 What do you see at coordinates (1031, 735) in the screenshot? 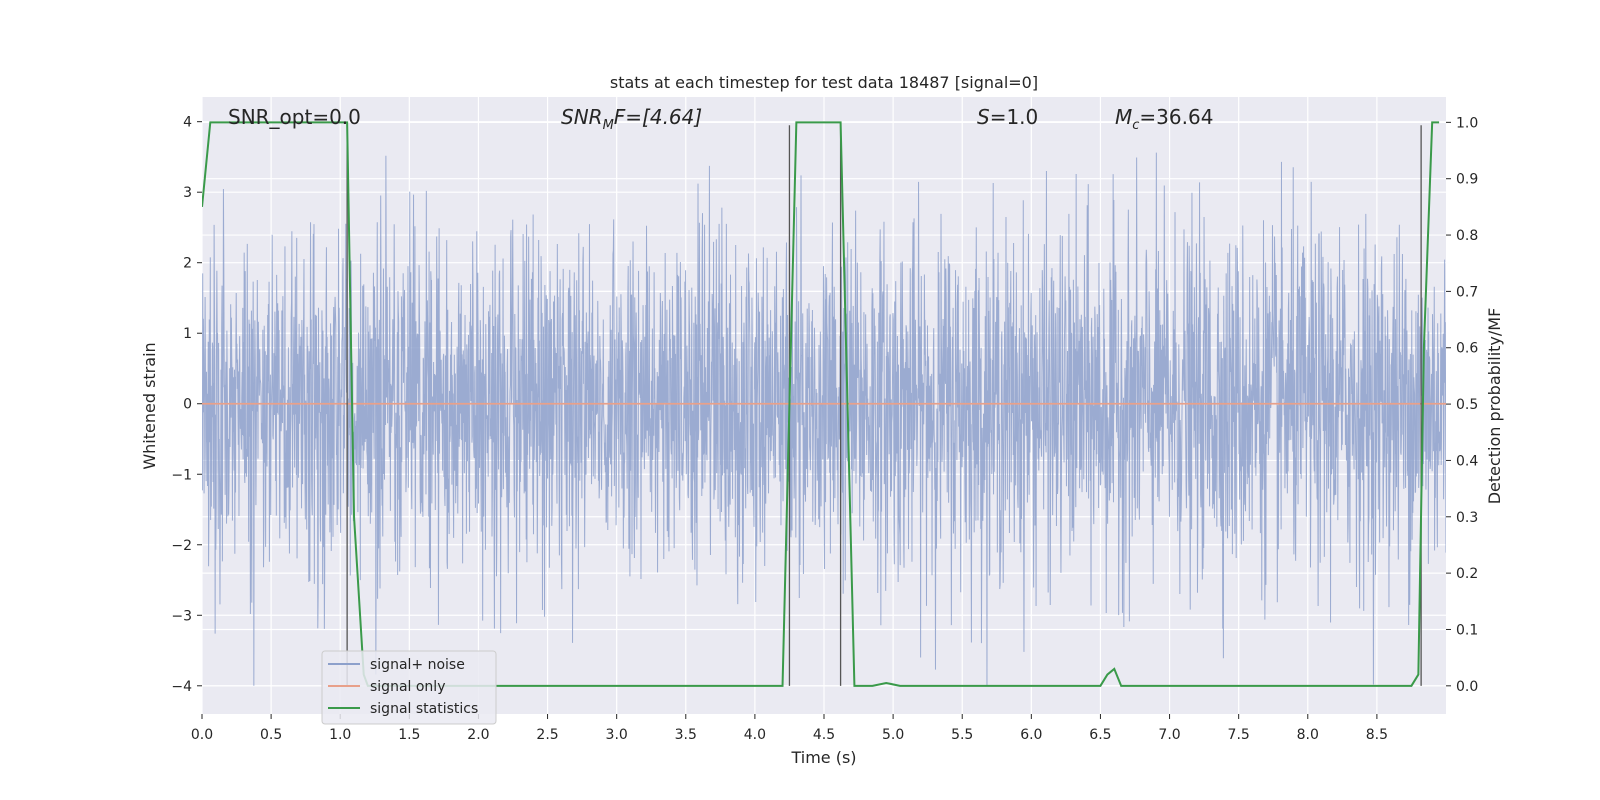
I see `x-tick-label: 6.0` at bounding box center [1031, 735].